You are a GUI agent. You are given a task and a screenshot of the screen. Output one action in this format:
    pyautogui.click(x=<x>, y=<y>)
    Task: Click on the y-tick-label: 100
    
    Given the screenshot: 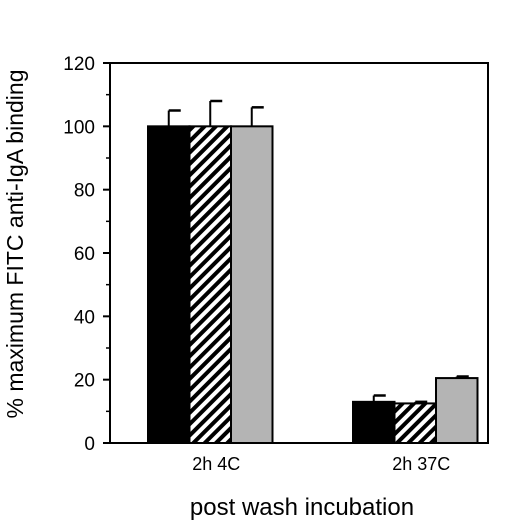 What is the action you would take?
    pyautogui.click(x=79, y=127)
    